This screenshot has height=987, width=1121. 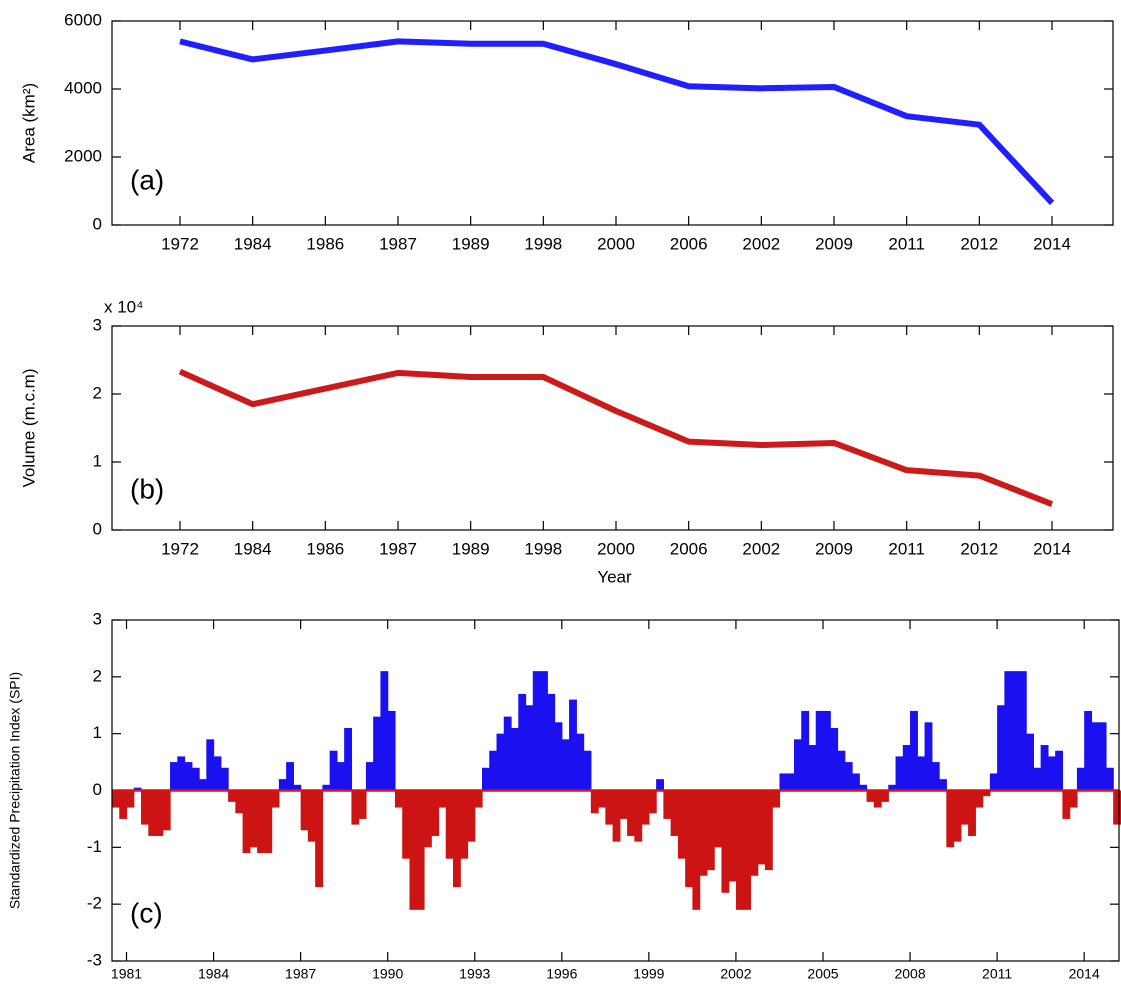 What do you see at coordinates (83, 87) in the screenshot?
I see `y-tick-label: 4000` at bounding box center [83, 87].